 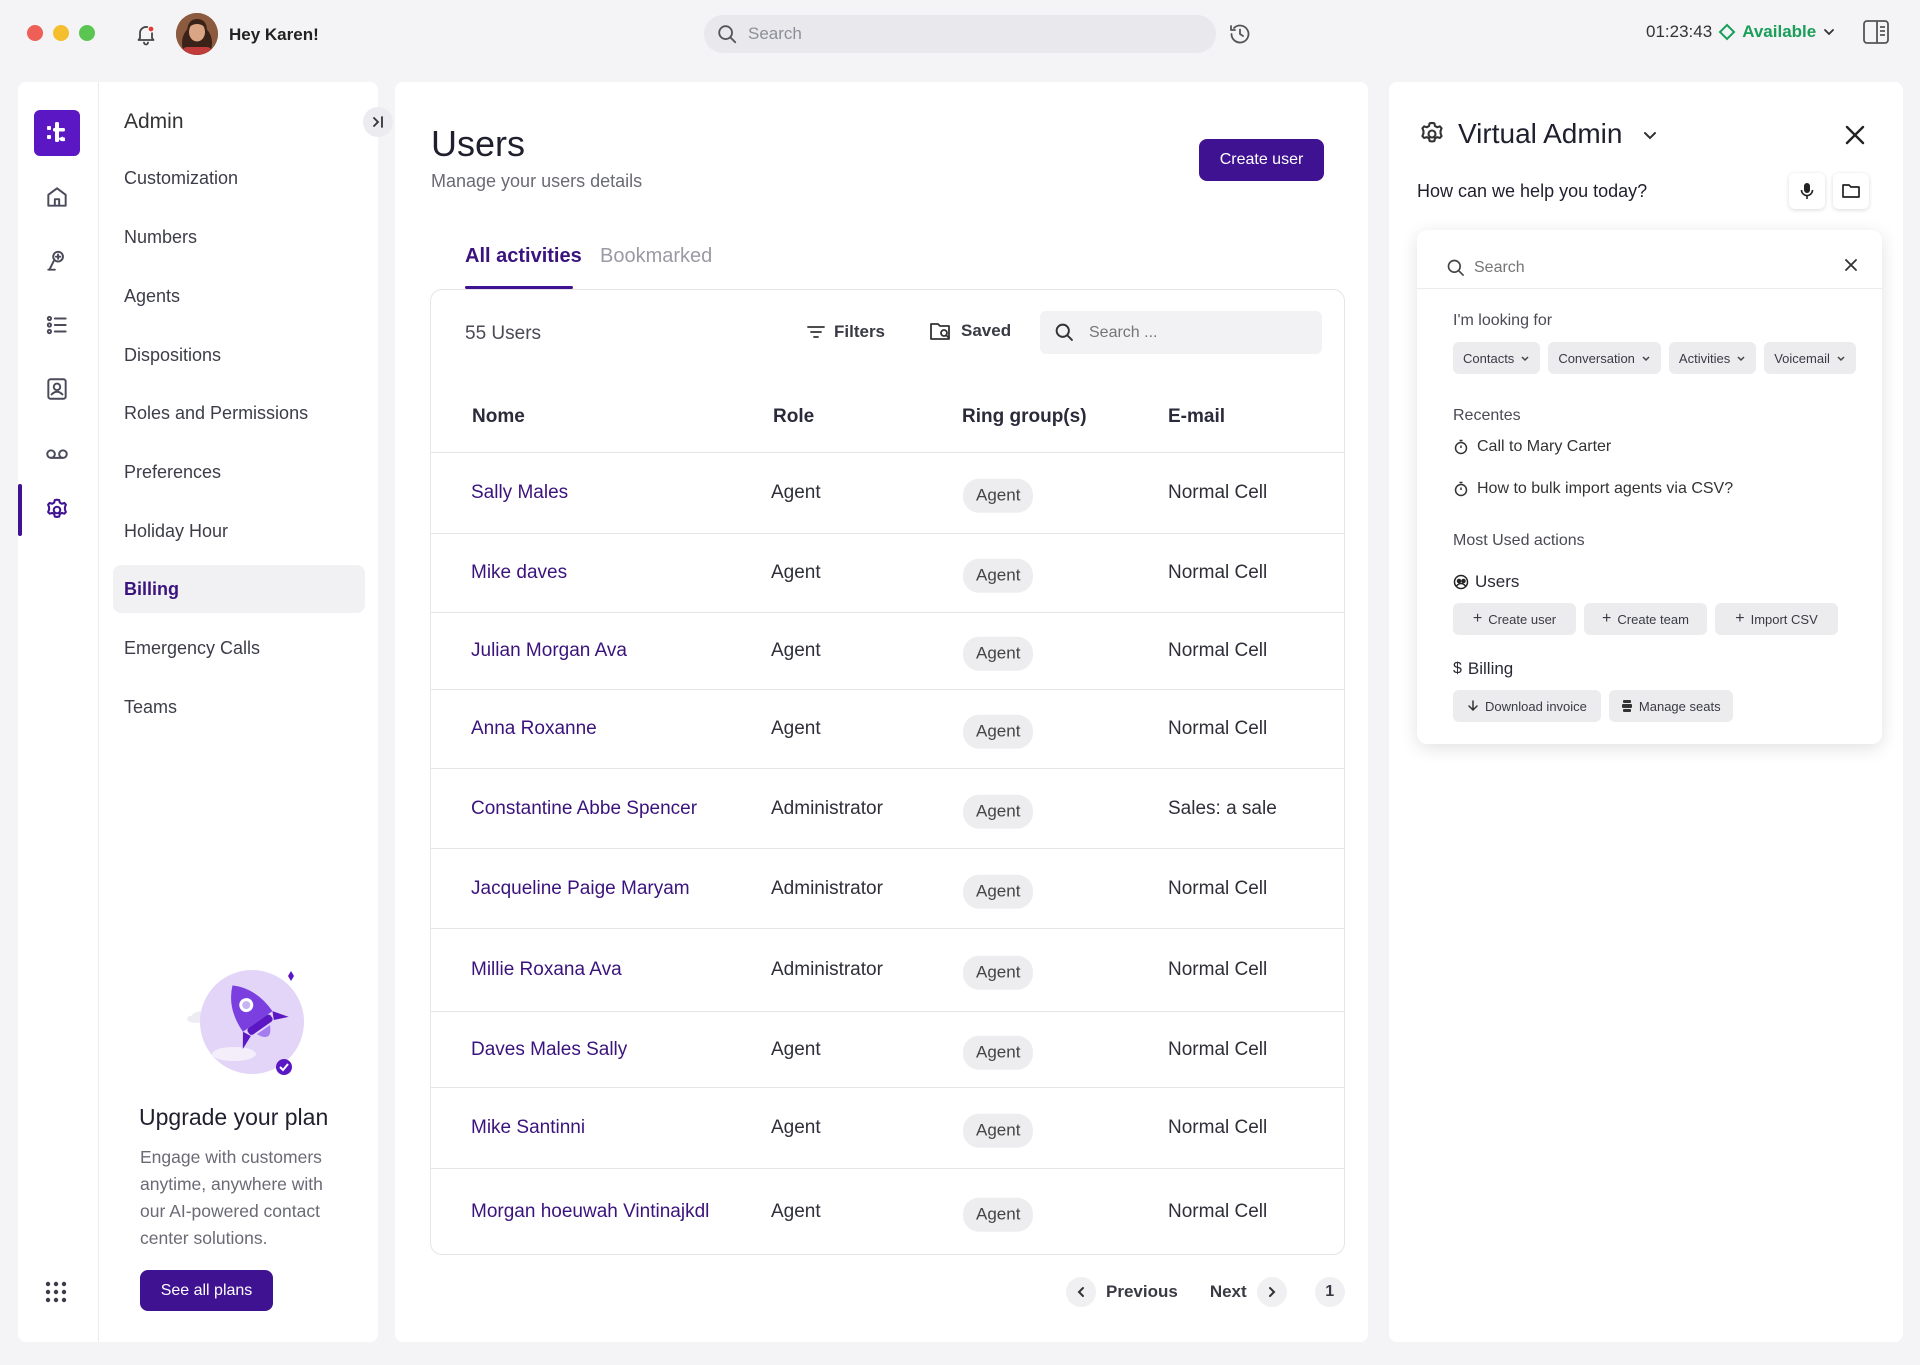 What do you see at coordinates (57, 133) in the screenshot?
I see `app-logo` at bounding box center [57, 133].